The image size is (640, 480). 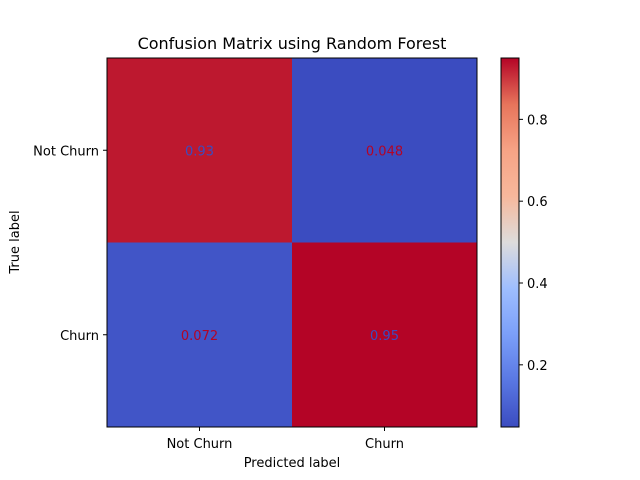 I want to click on y-axis-label: True label, so click(x=15, y=242).